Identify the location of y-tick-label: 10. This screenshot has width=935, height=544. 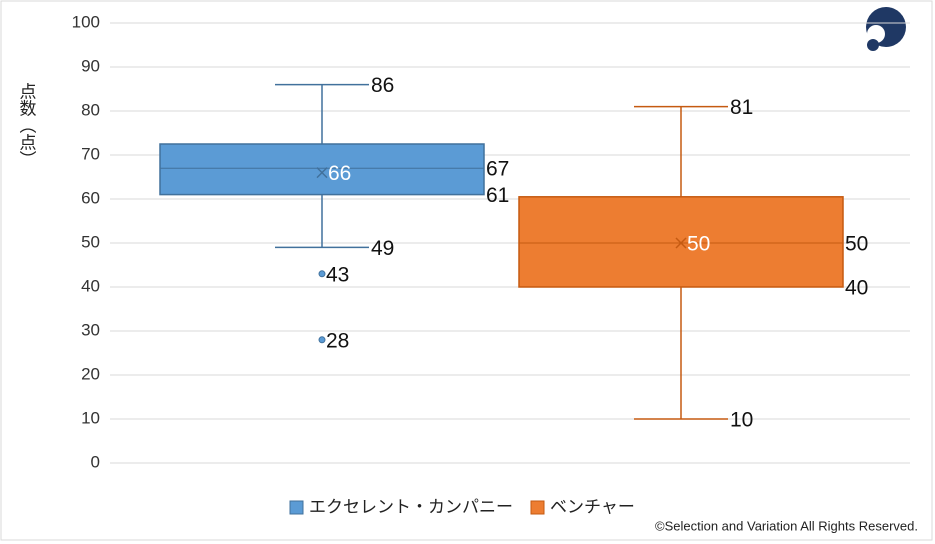
(90, 417).